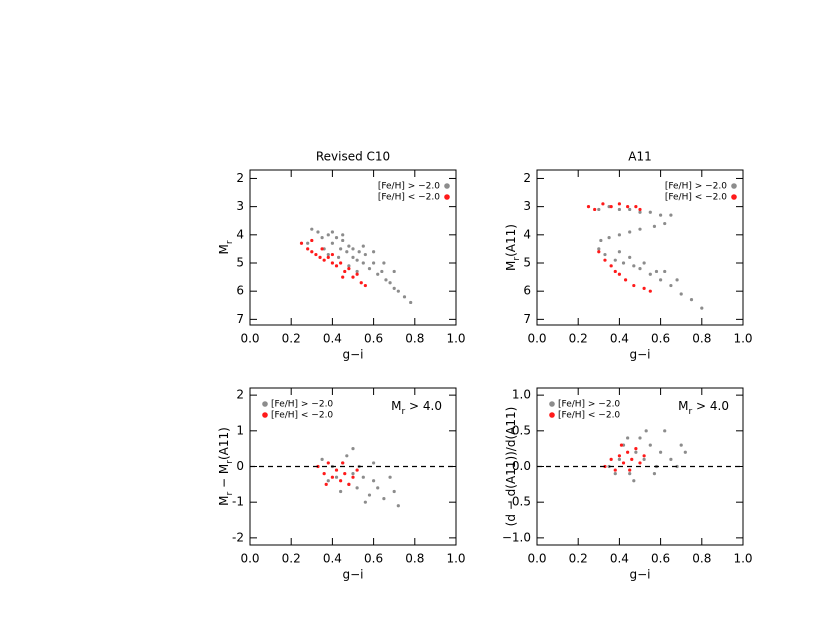 This screenshot has width=825, height=638. Describe the element at coordinates (521, 466) in the screenshot. I see `y-tick-label: 0.0` at that location.